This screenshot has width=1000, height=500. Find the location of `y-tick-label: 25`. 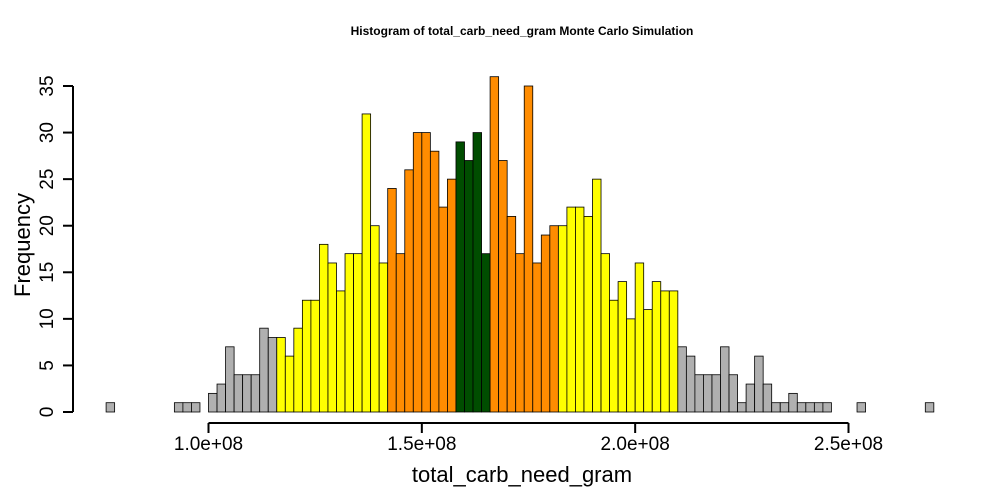

y-tick-label: 25 is located at coordinates (47, 179).